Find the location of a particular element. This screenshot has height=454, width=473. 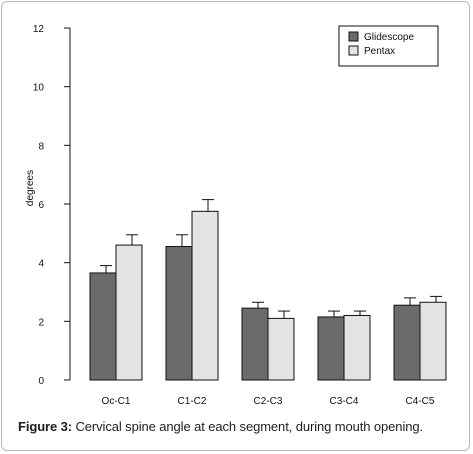

y-tick-label: 6 is located at coordinates (41, 205).